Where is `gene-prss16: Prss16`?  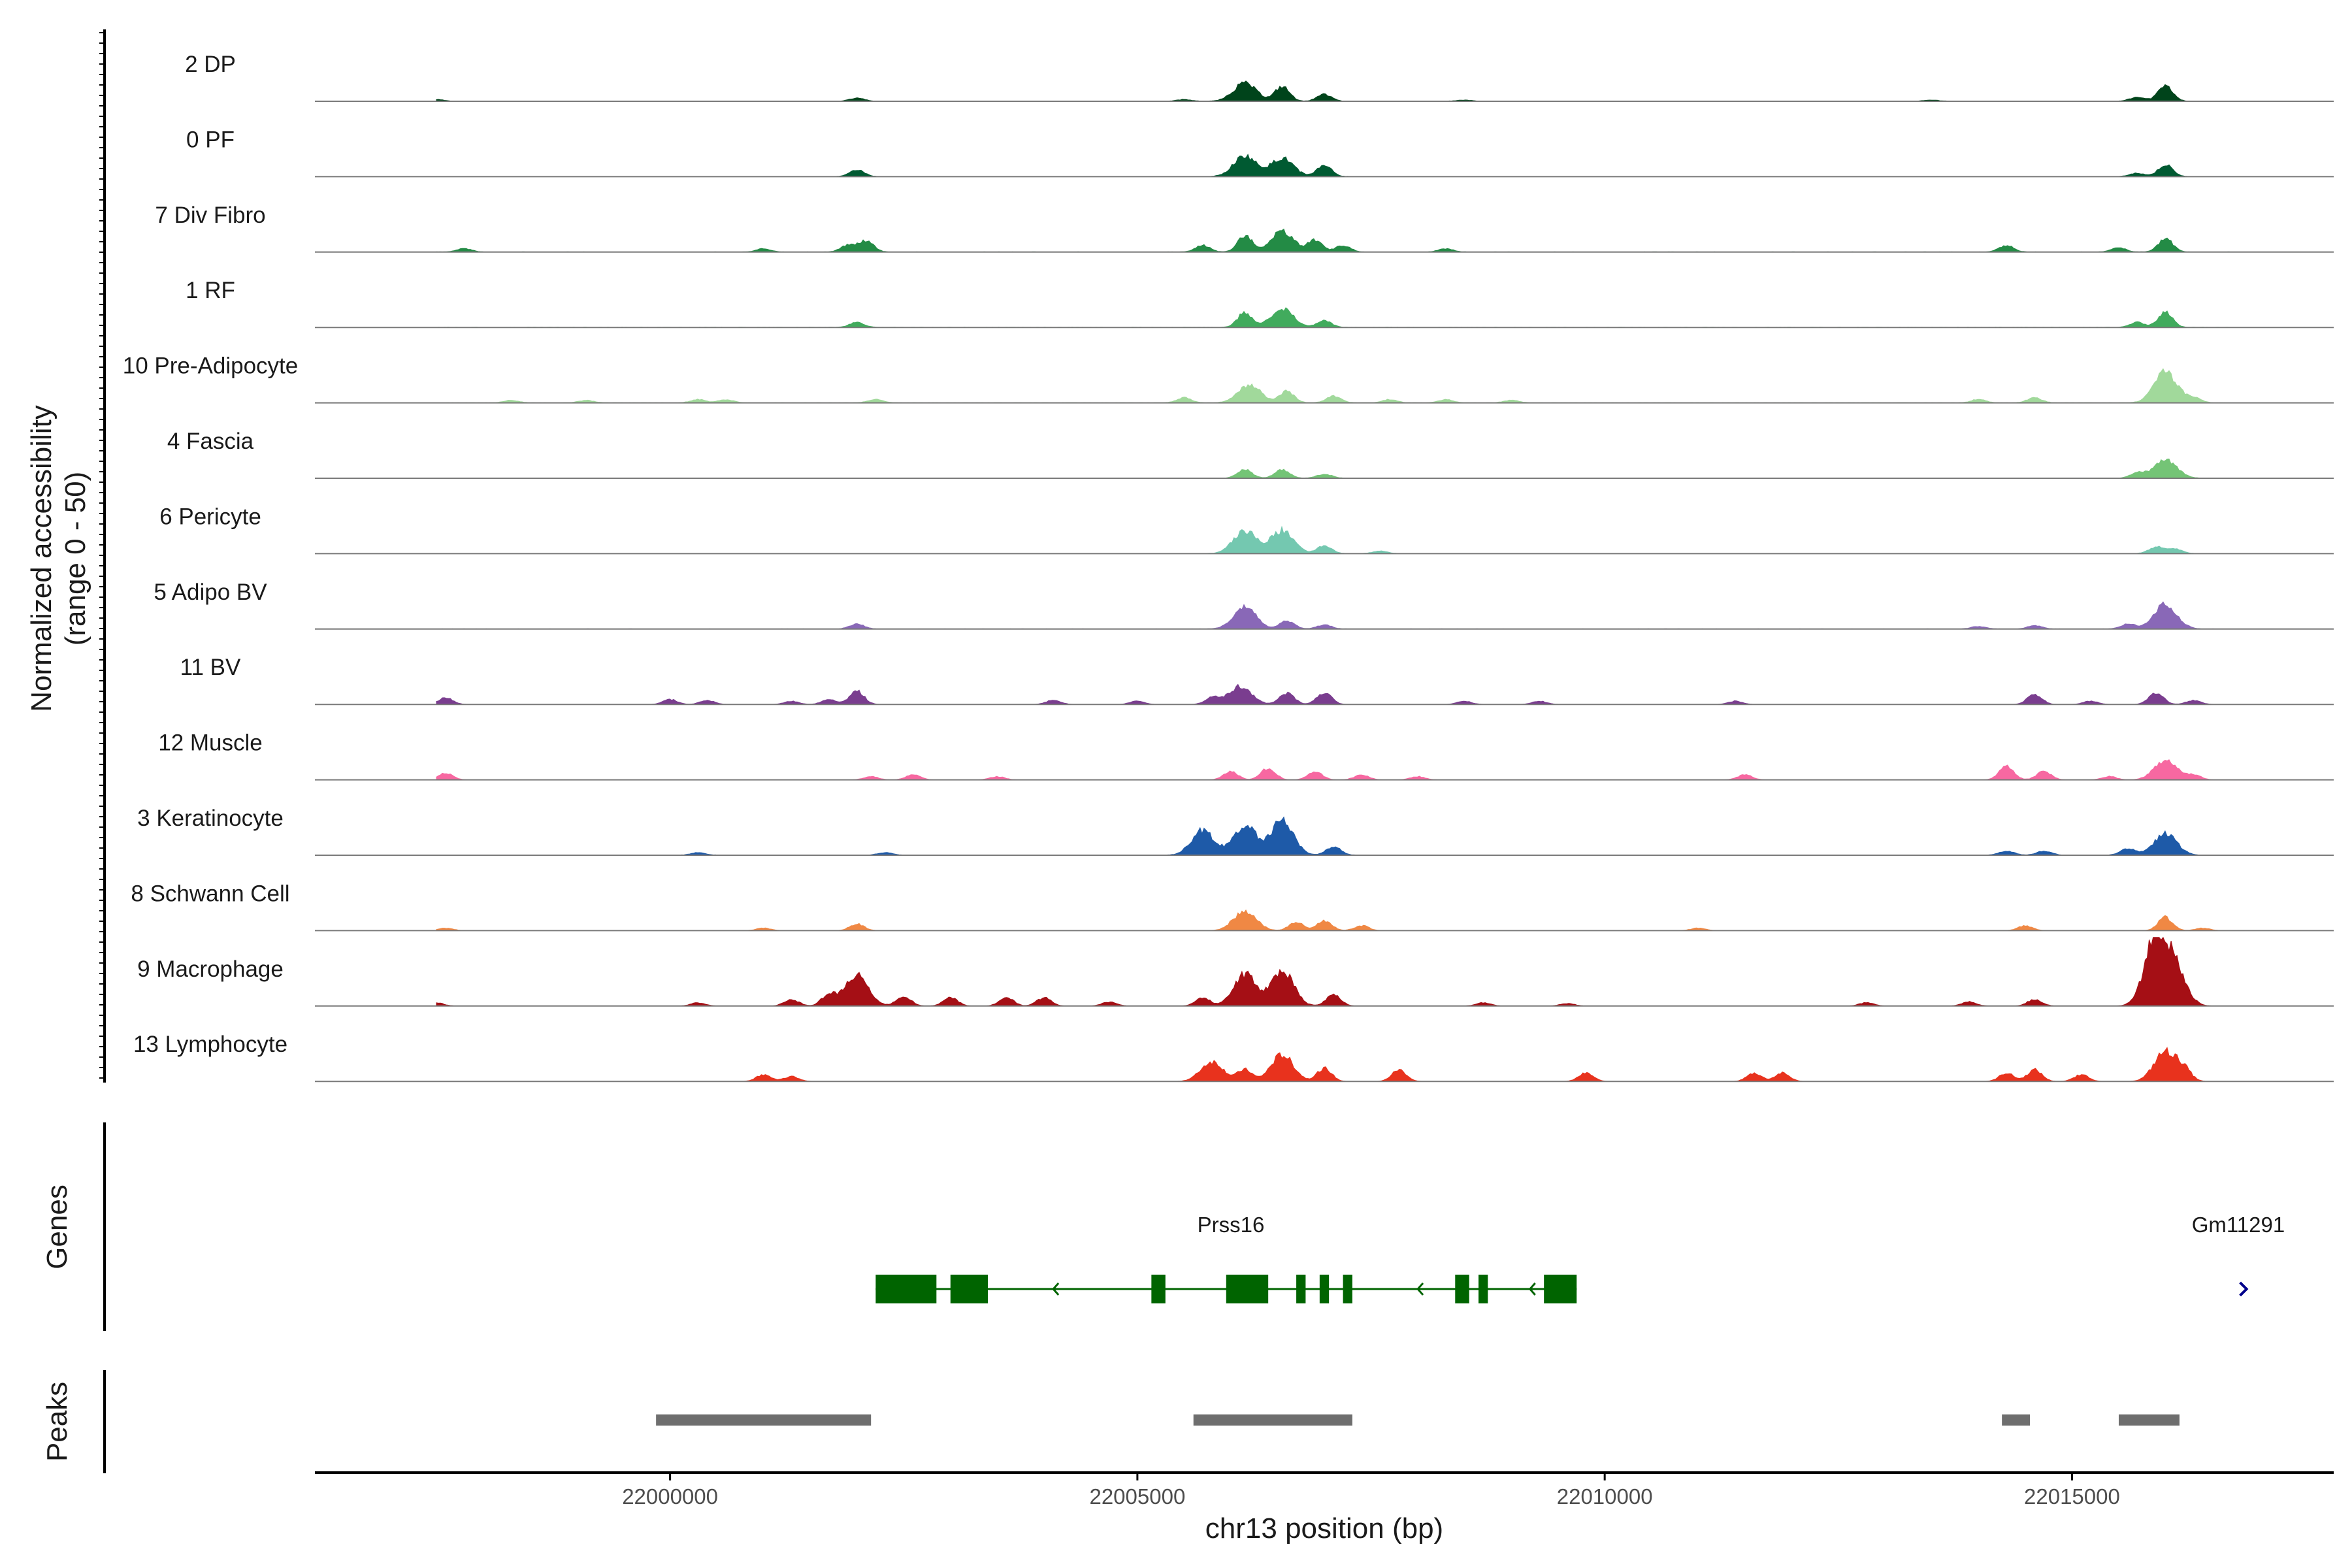
gene-prss16: Prss16 is located at coordinates (1226, 1258).